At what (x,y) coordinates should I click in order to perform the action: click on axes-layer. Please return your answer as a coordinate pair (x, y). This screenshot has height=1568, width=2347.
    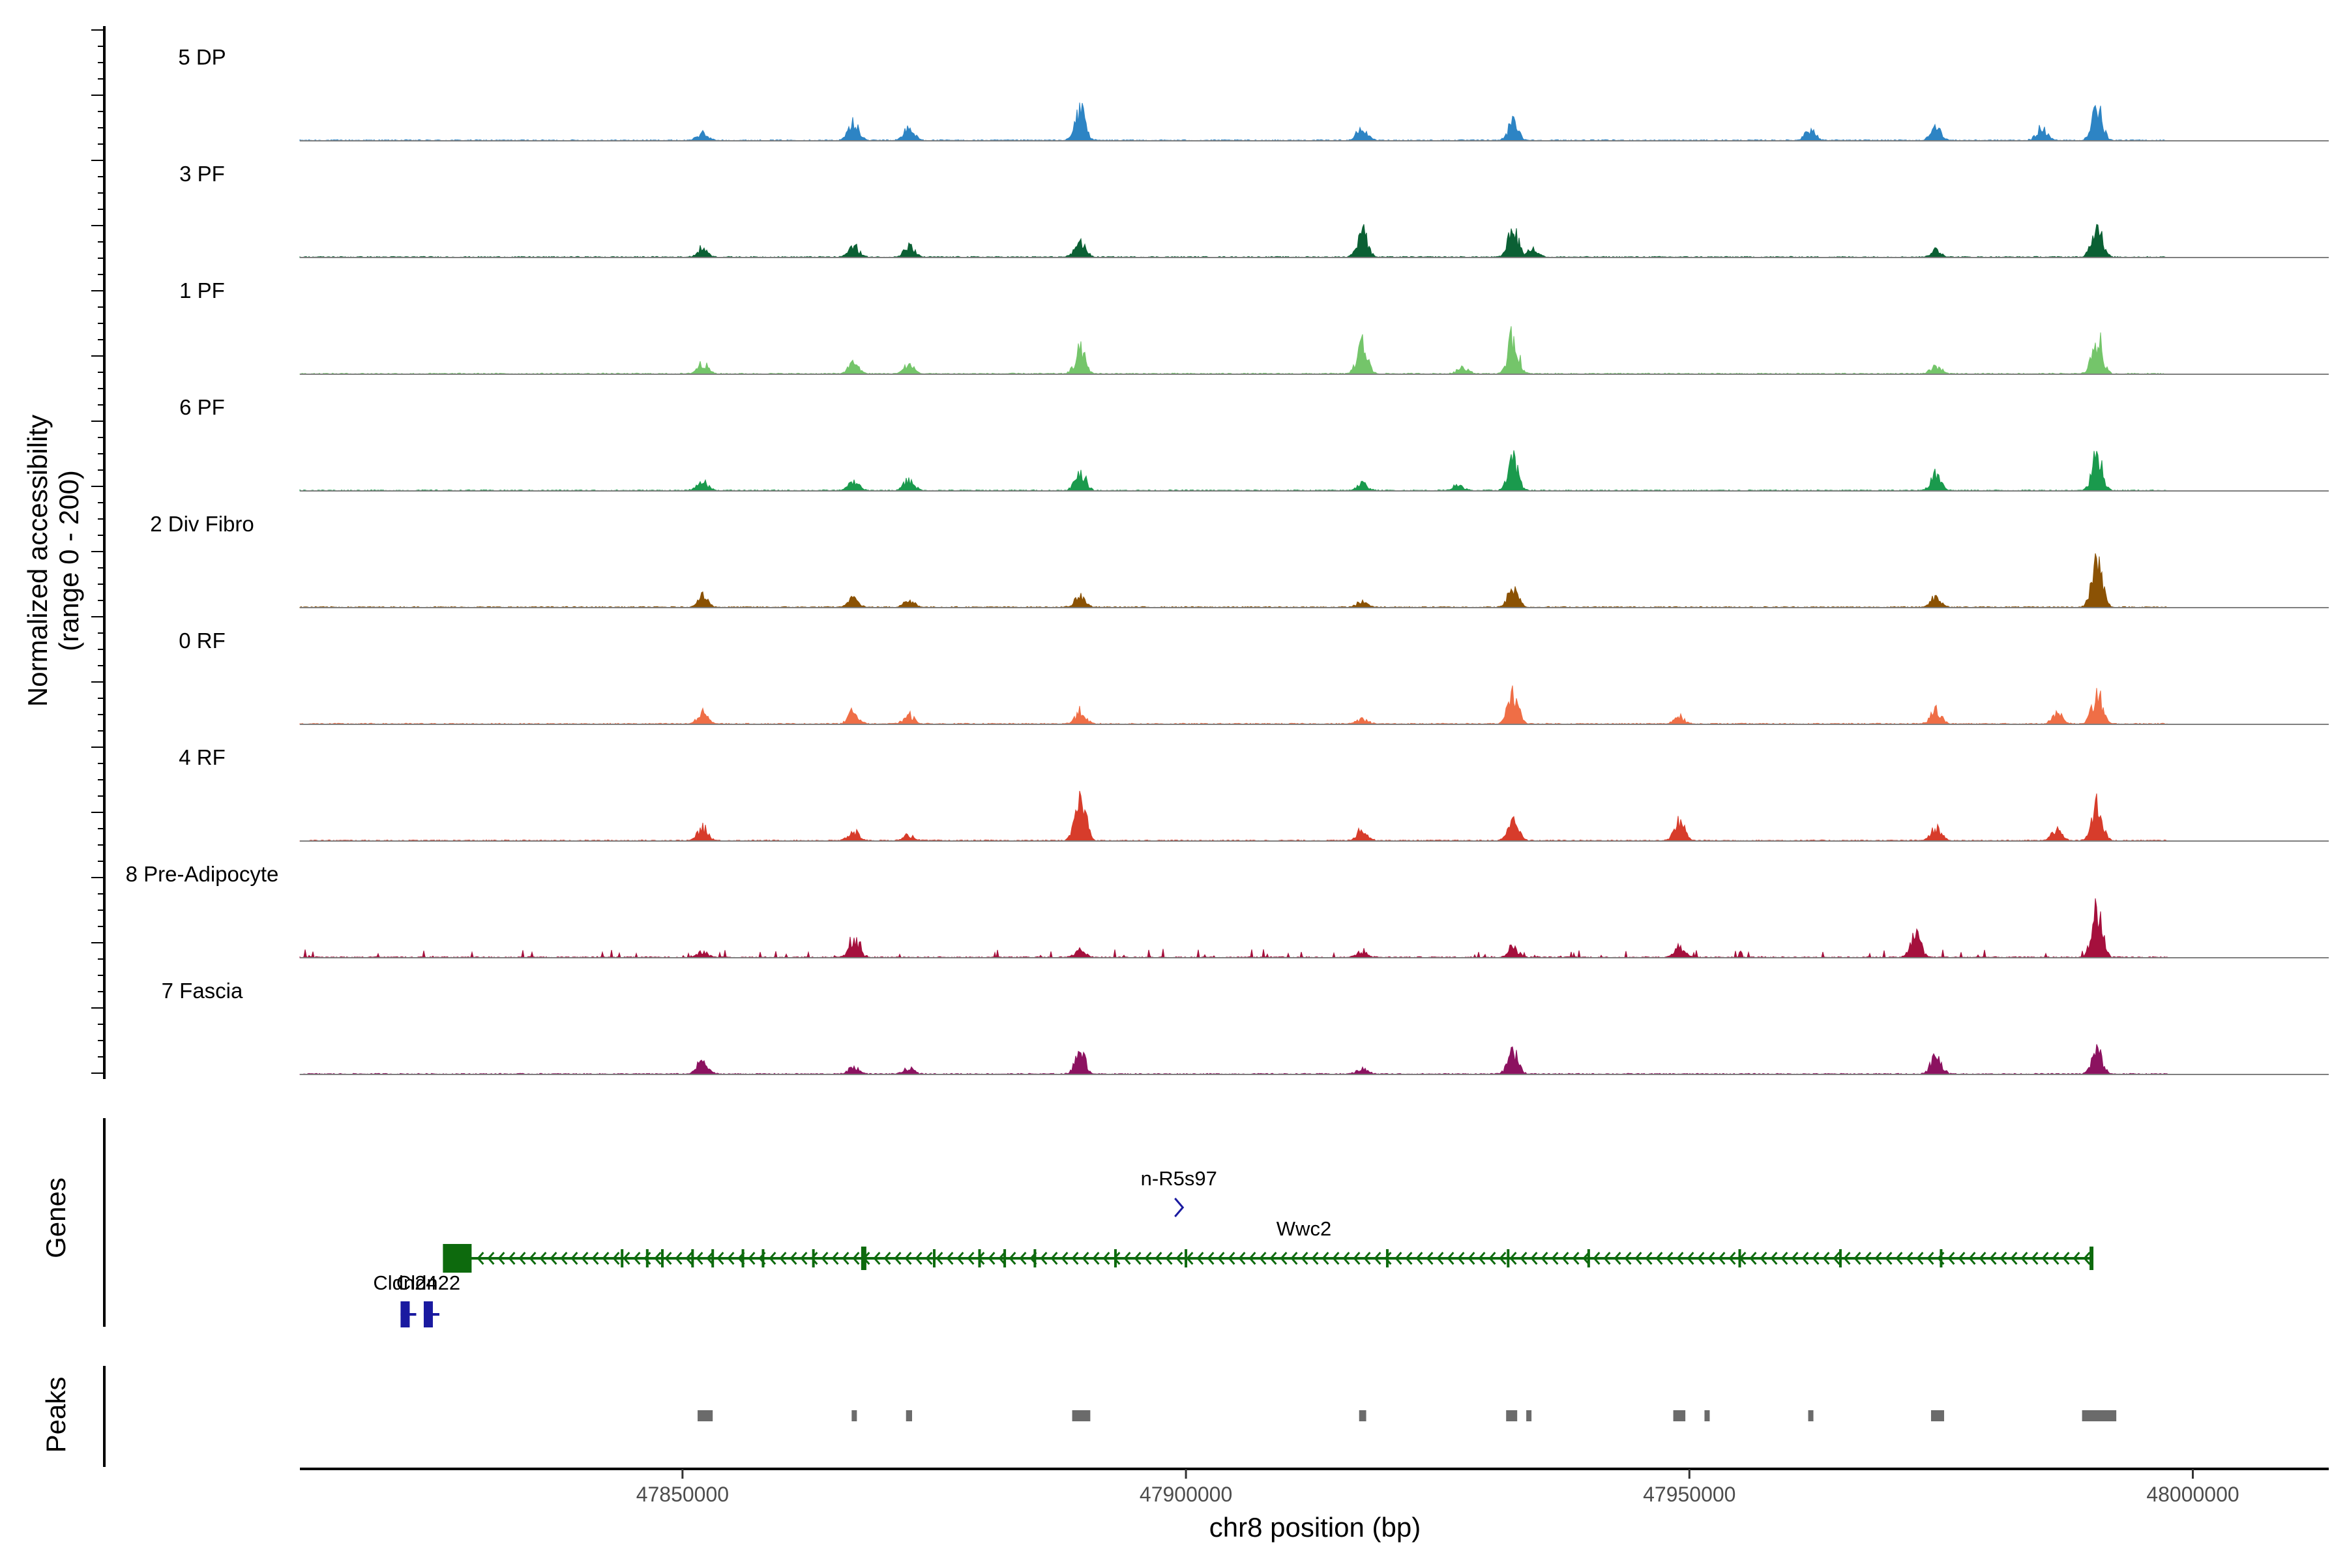
    Looking at the image, I should click on (98, 747).